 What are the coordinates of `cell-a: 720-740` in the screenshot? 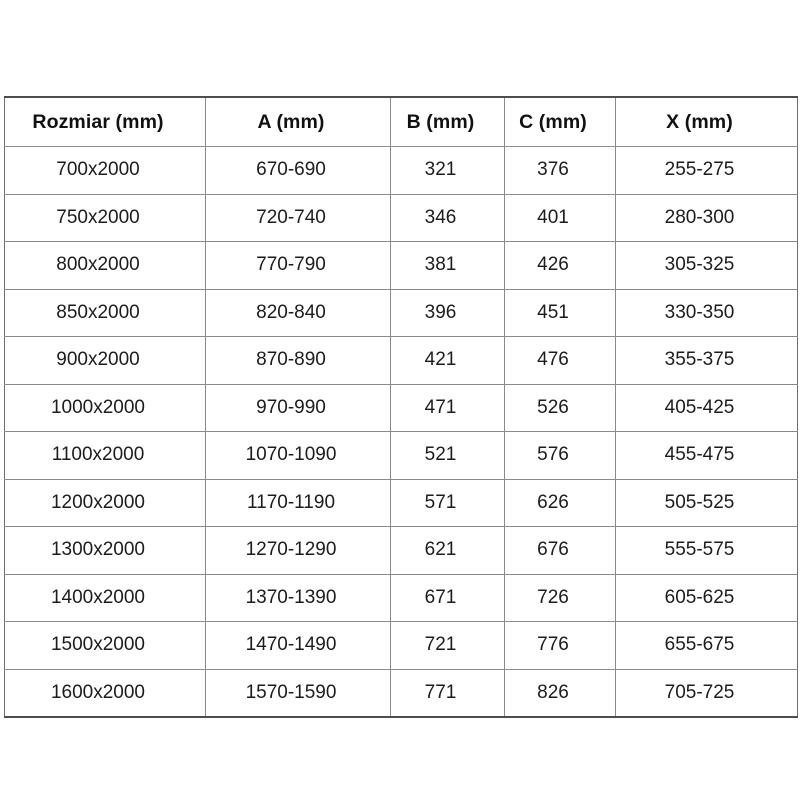 It's located at (298, 217).